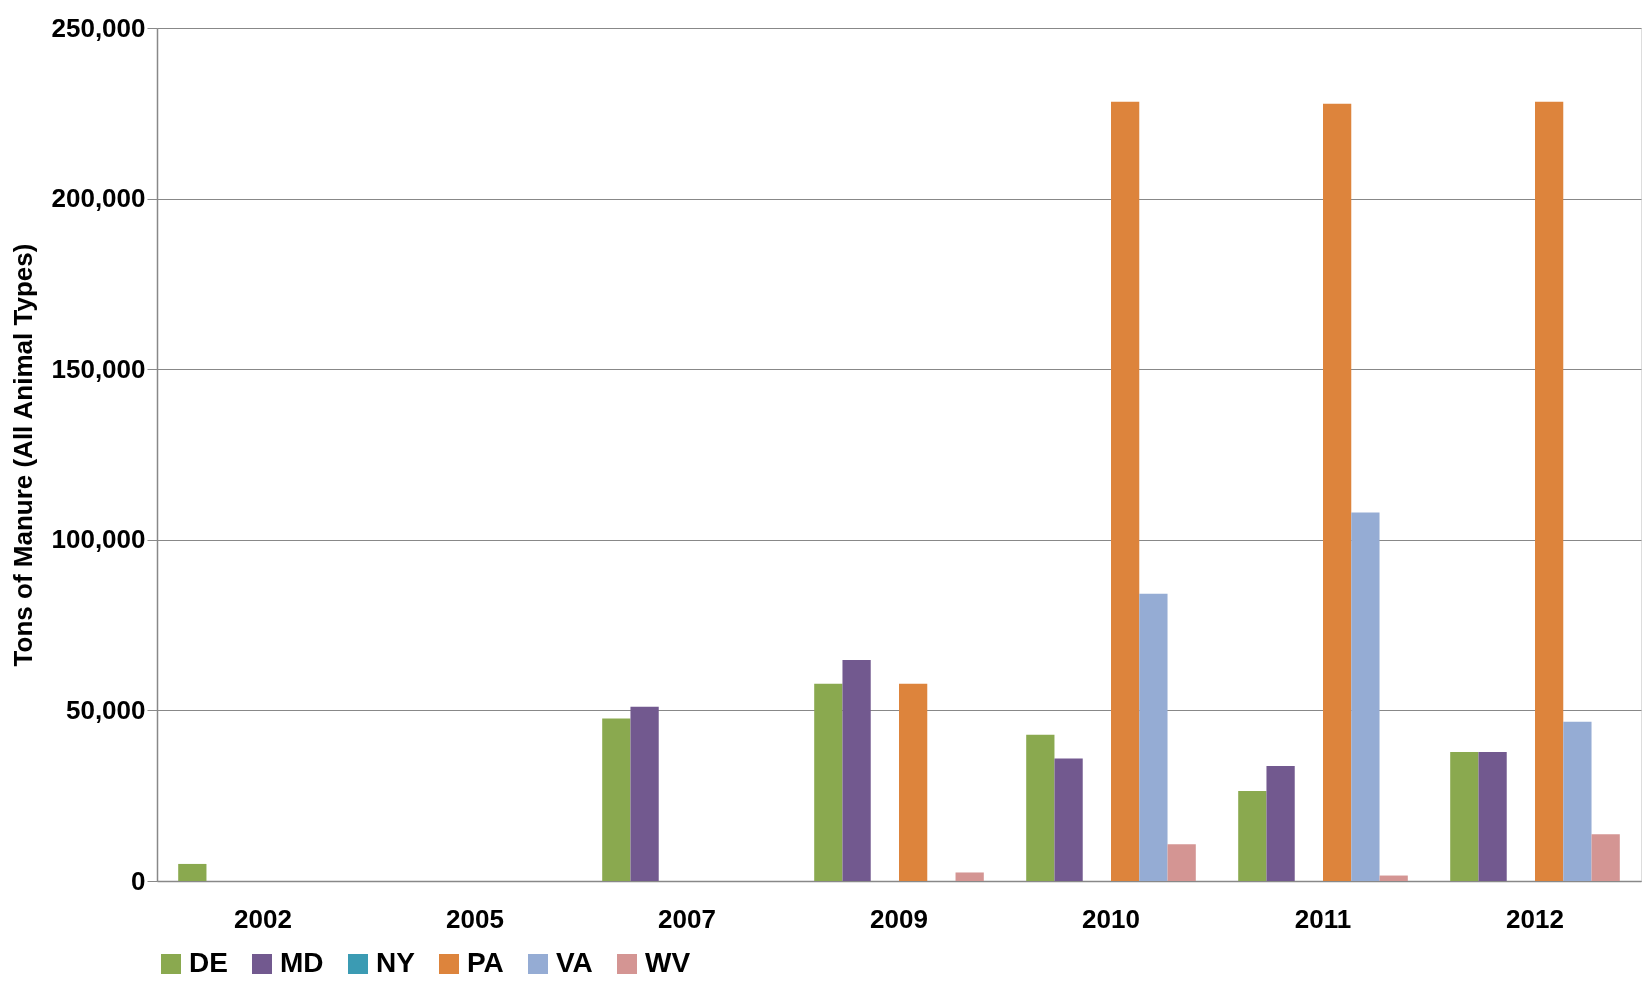 Image resolution: width=1646 pixels, height=983 pixels. Describe the element at coordinates (574, 962) in the screenshot. I see `legend-label: VA` at that location.